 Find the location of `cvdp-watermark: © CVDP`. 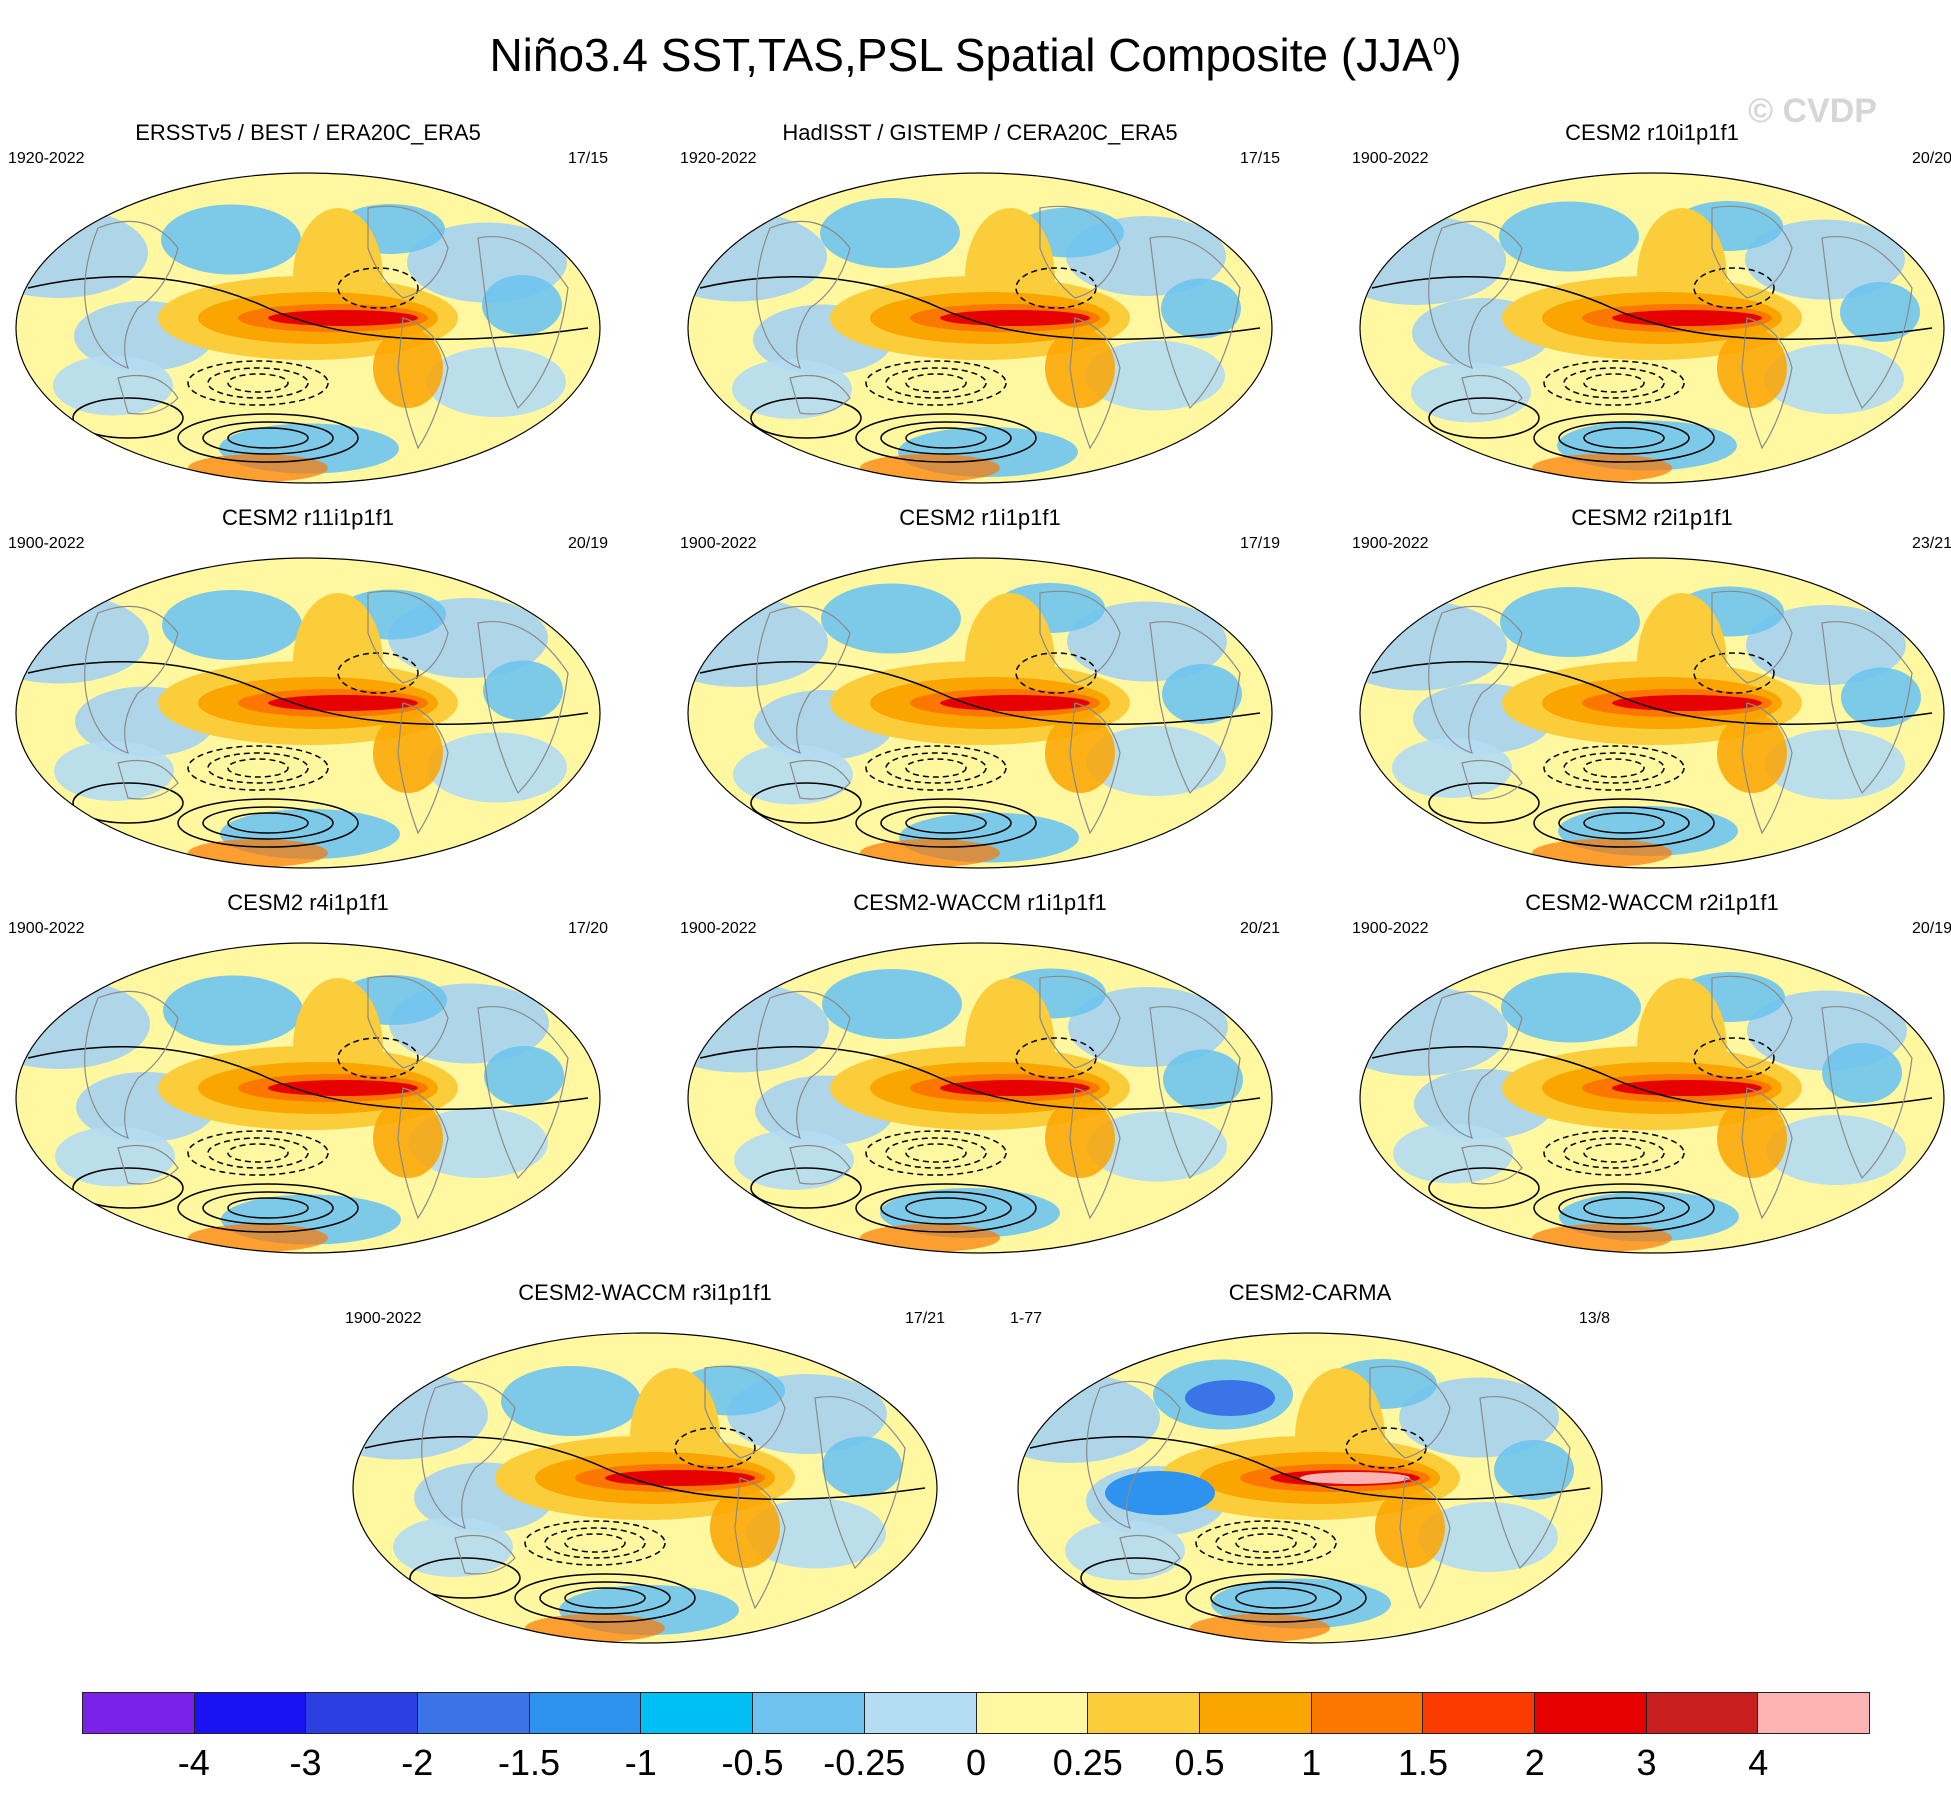

cvdp-watermark: © CVDP is located at coordinates (1812, 111).